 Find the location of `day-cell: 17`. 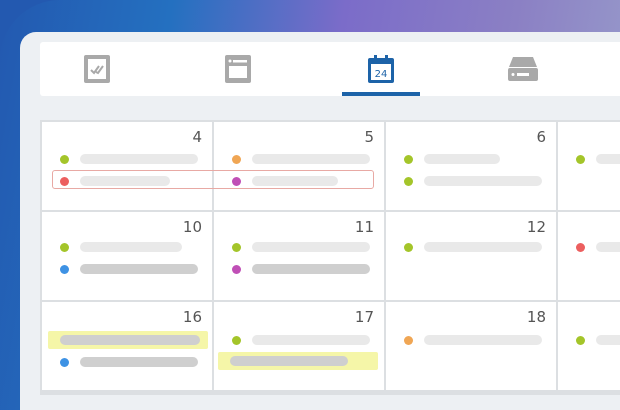

day-cell: 17 is located at coordinates (299, 346).